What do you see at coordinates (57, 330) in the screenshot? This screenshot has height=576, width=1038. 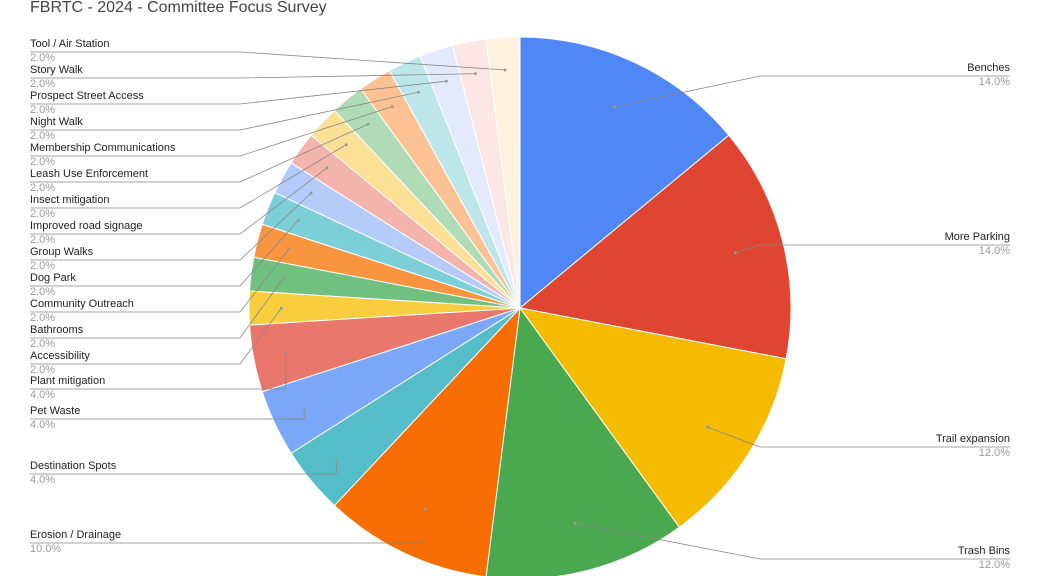 I see `slice-label: Bathrooms` at bounding box center [57, 330].